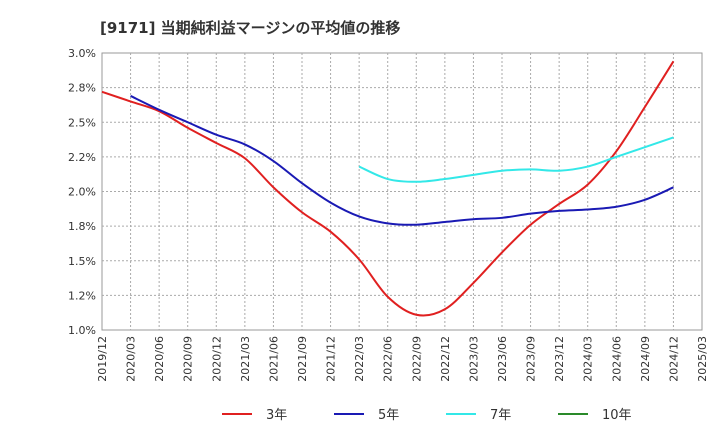 The width and height of the screenshot is (720, 440). Describe the element at coordinates (82, 157) in the screenshot. I see `y-tick-label: 2.2%` at that location.